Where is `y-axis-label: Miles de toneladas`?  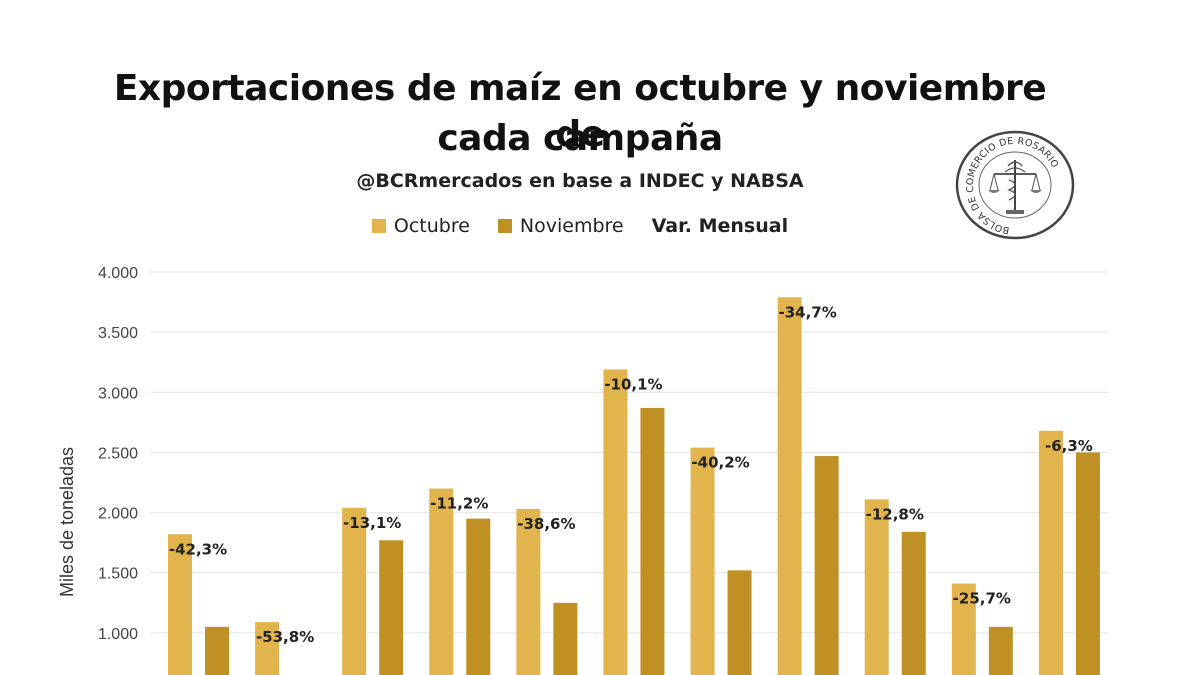 y-axis-label: Miles de toneladas is located at coordinates (67, 522).